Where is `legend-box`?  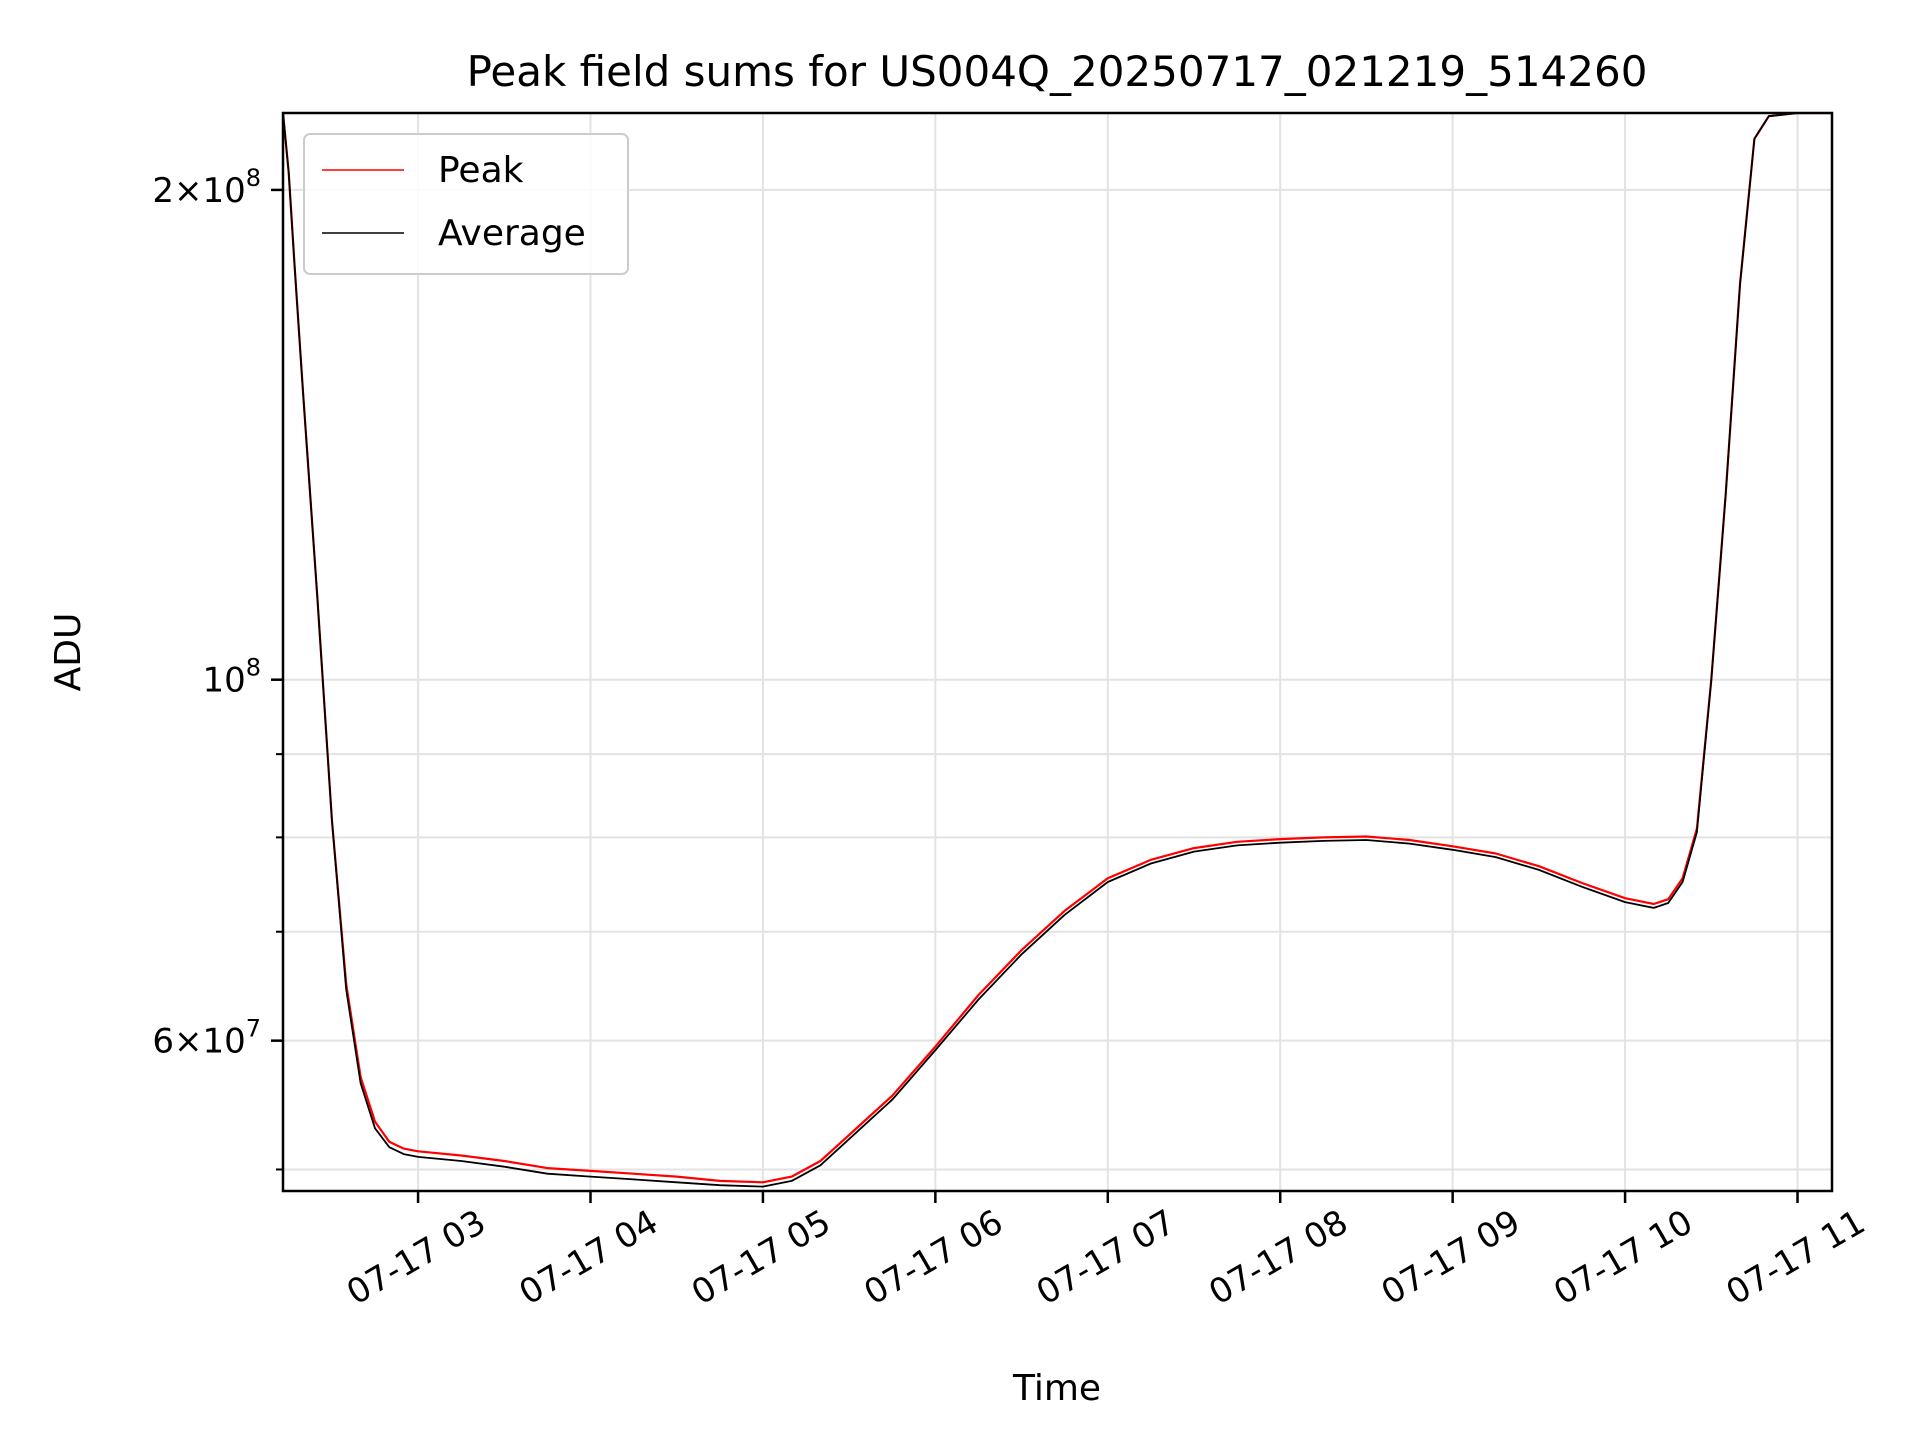 legend-box is located at coordinates (466, 204).